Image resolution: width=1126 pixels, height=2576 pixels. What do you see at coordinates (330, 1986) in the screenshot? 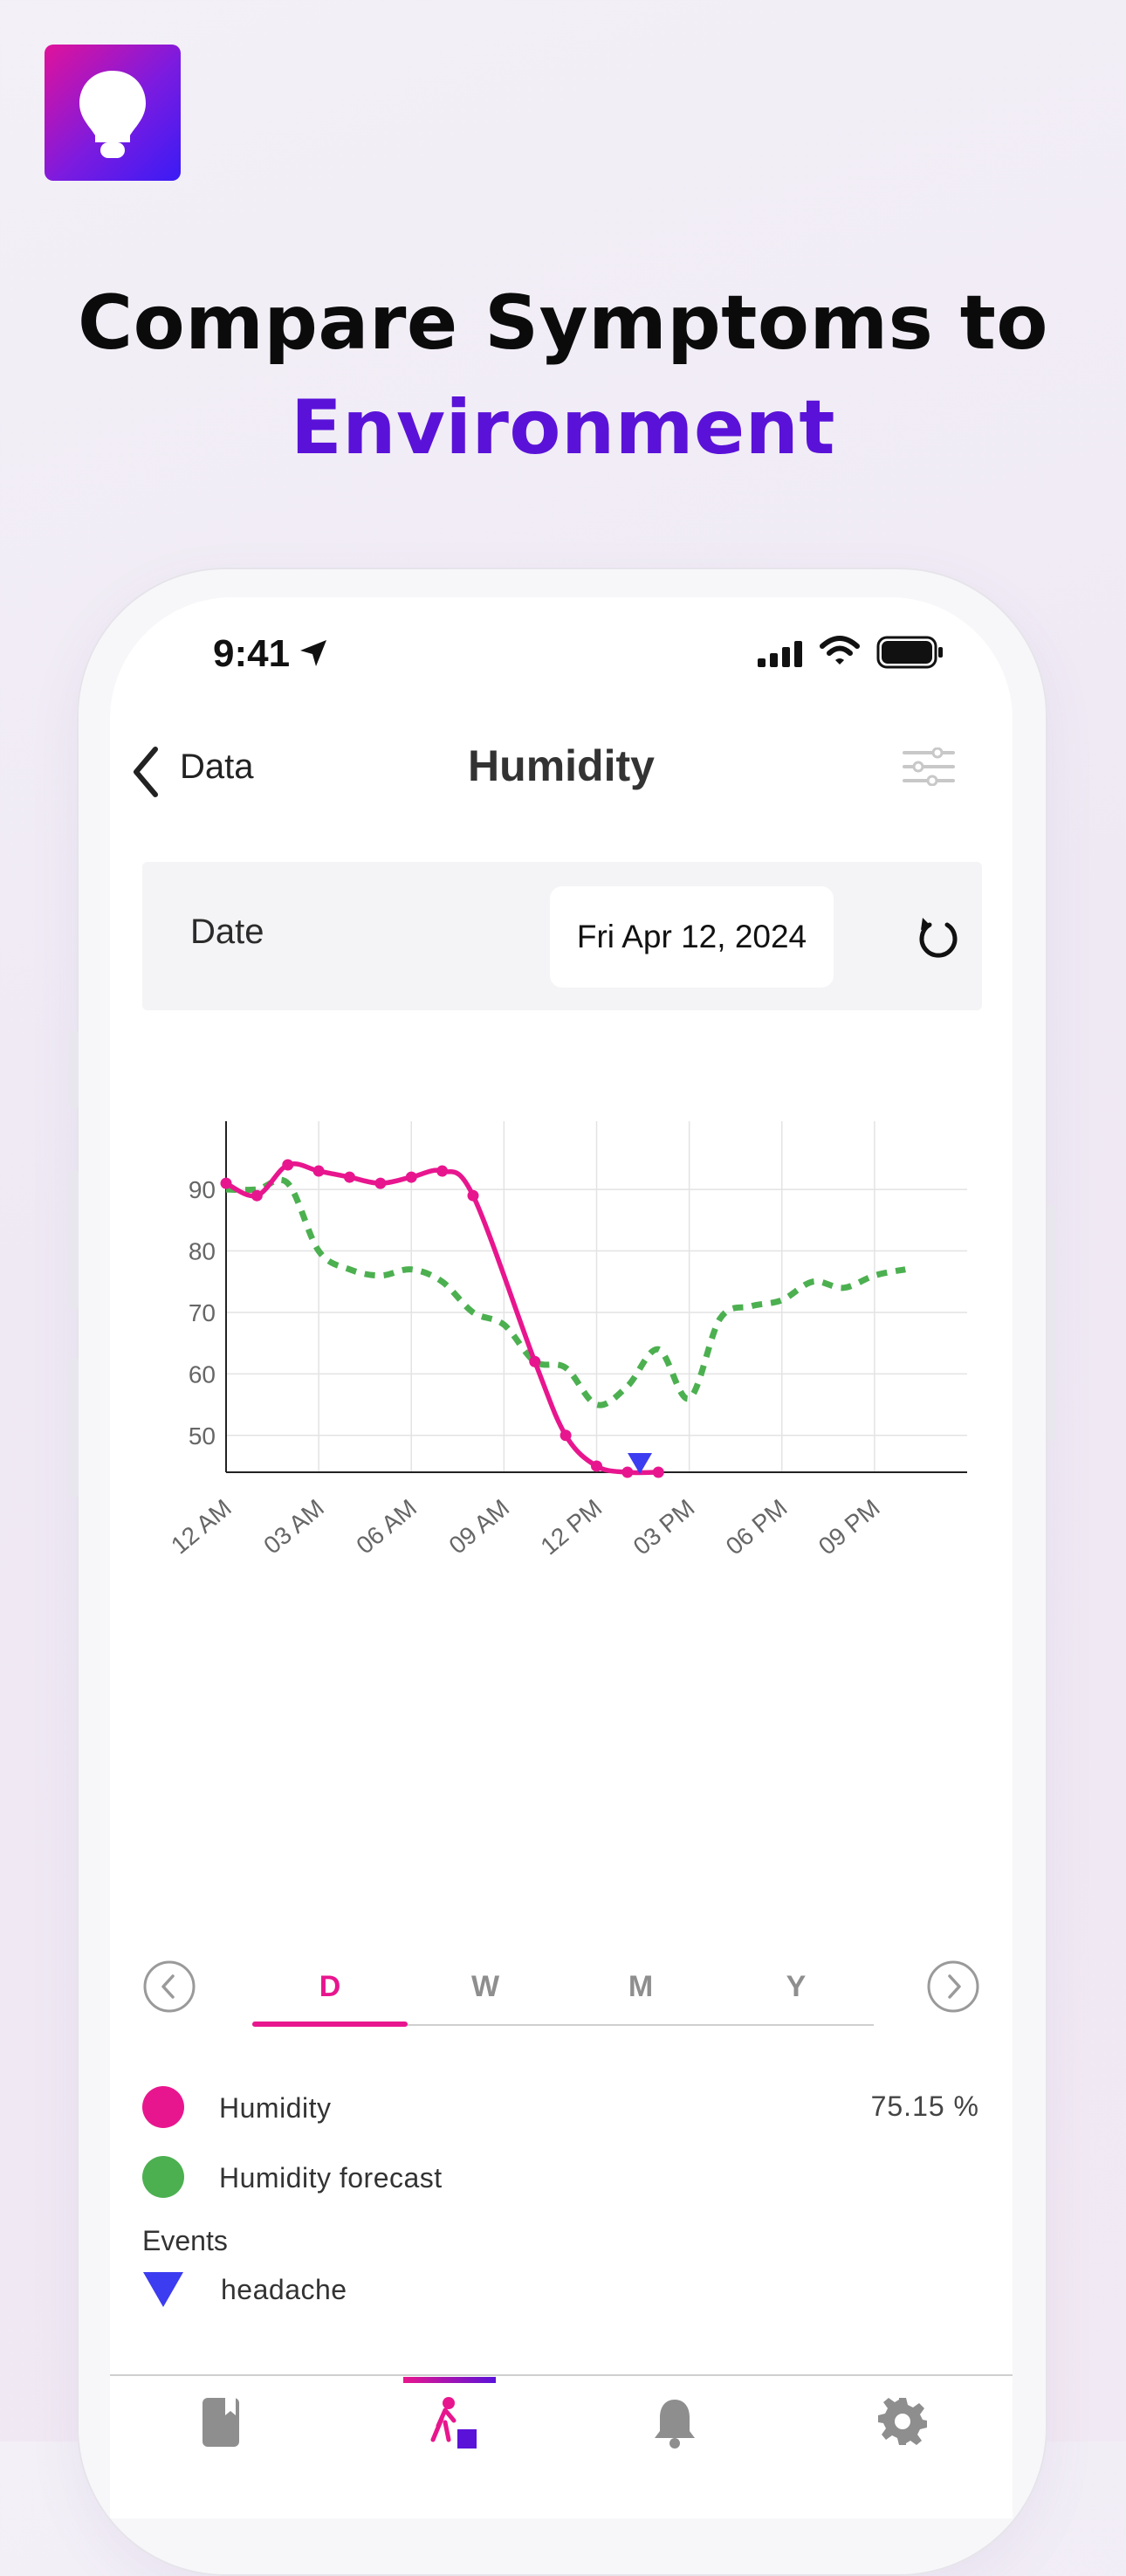
I see `range-tab-day: D` at bounding box center [330, 1986].